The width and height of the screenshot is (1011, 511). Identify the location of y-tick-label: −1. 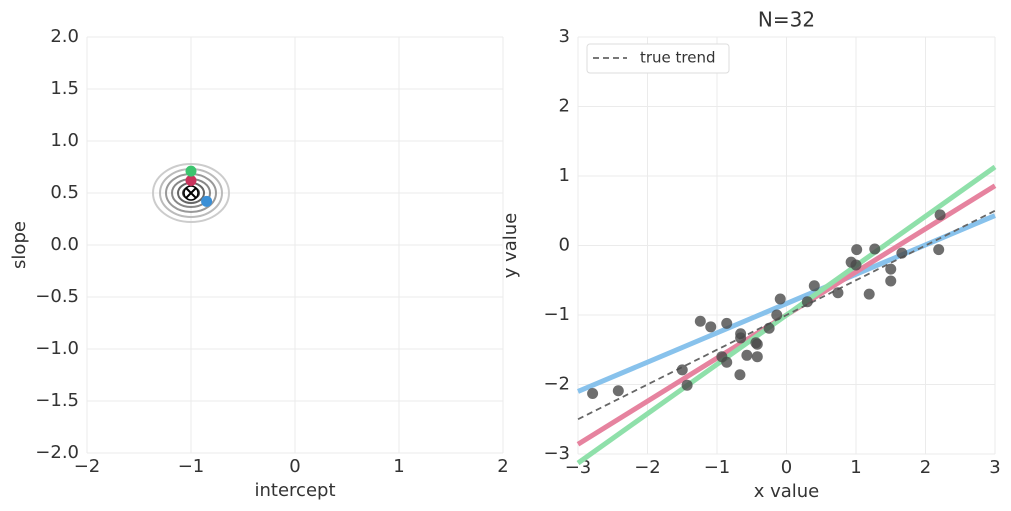
(556, 314).